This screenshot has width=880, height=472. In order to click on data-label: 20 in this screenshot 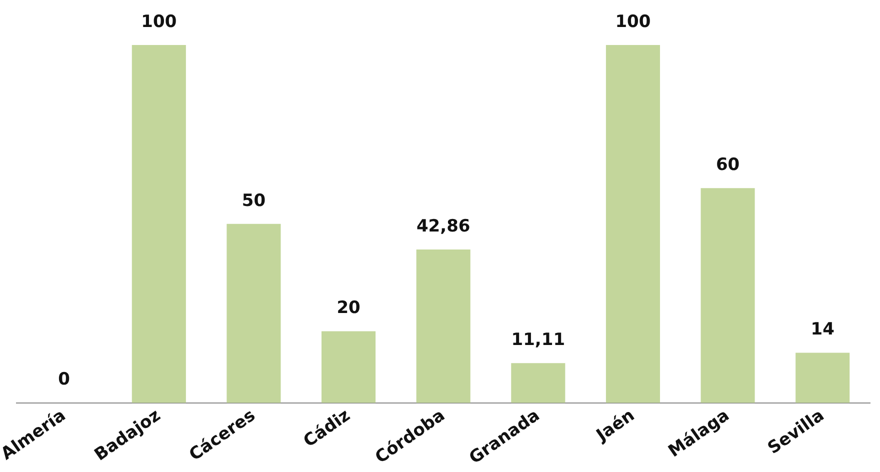, I will do `click(348, 308)`.